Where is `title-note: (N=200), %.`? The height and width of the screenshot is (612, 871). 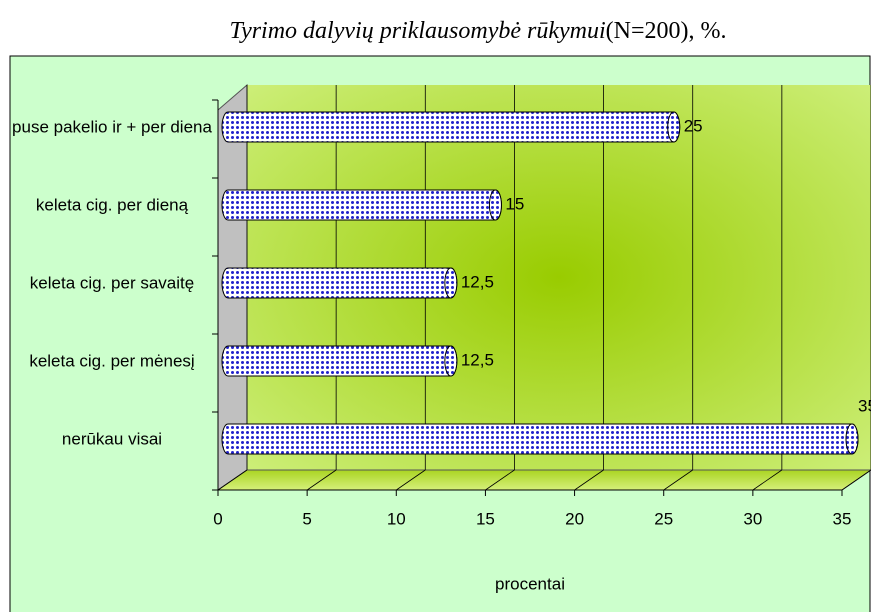 title-note: (N=200), %. is located at coordinates (666, 31).